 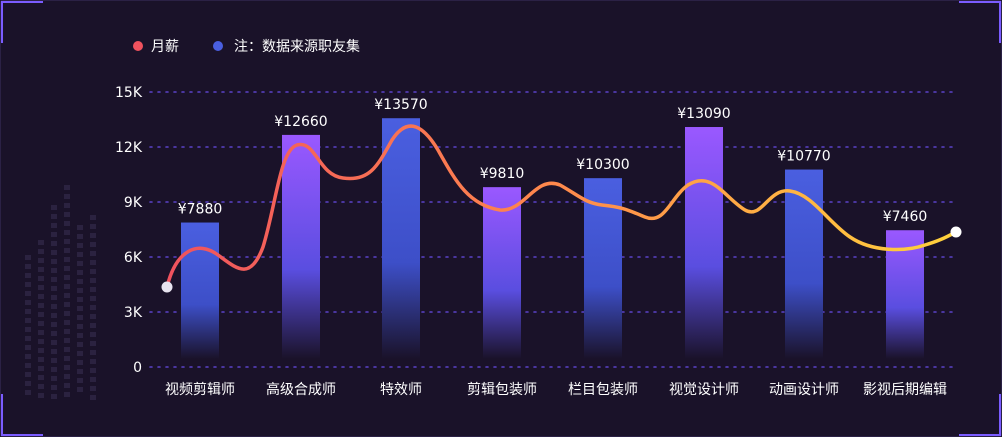 What do you see at coordinates (301, 389) in the screenshot?
I see `category-label: 高级合成师` at bounding box center [301, 389].